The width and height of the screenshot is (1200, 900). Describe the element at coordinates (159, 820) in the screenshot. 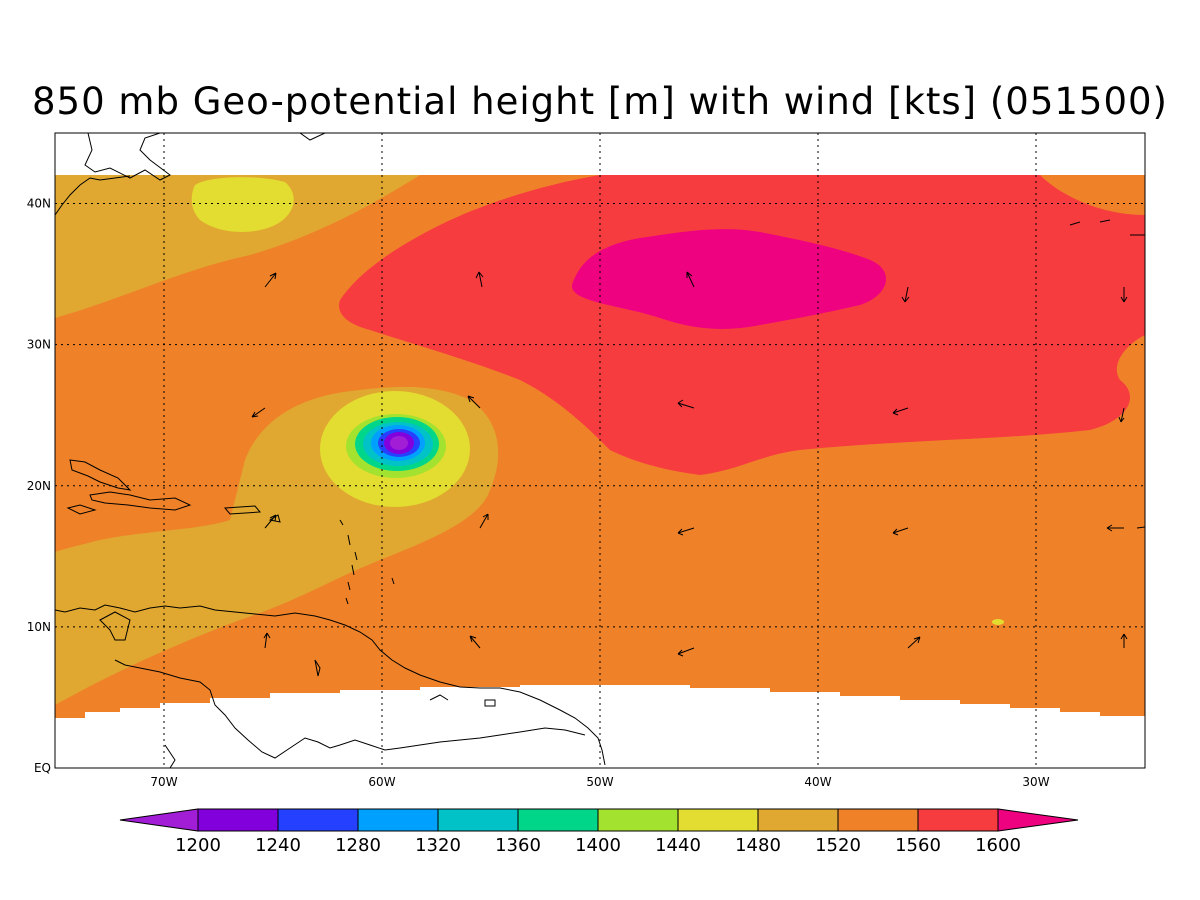

I see `colorbar-low-end` at that location.